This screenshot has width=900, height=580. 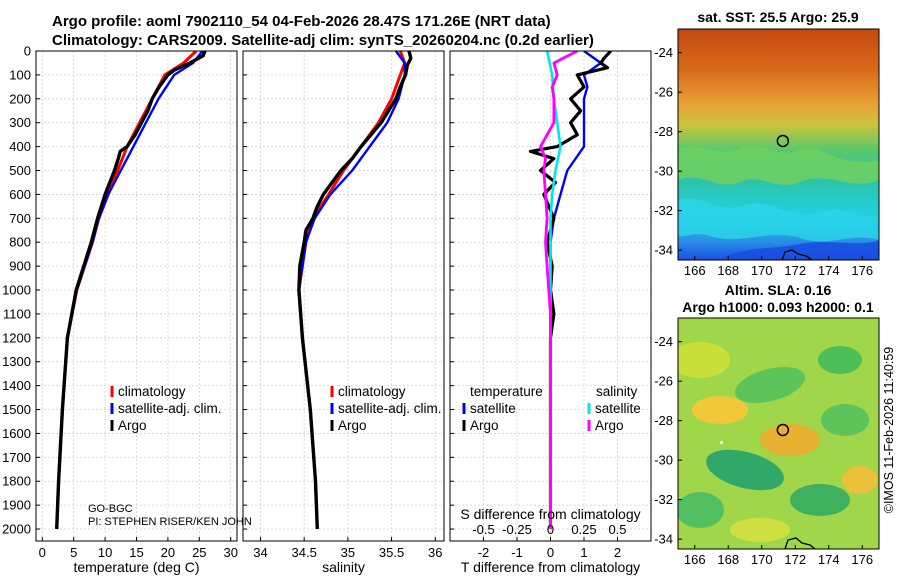 I want to click on lon-tick-label: 166, so click(x=695, y=559).